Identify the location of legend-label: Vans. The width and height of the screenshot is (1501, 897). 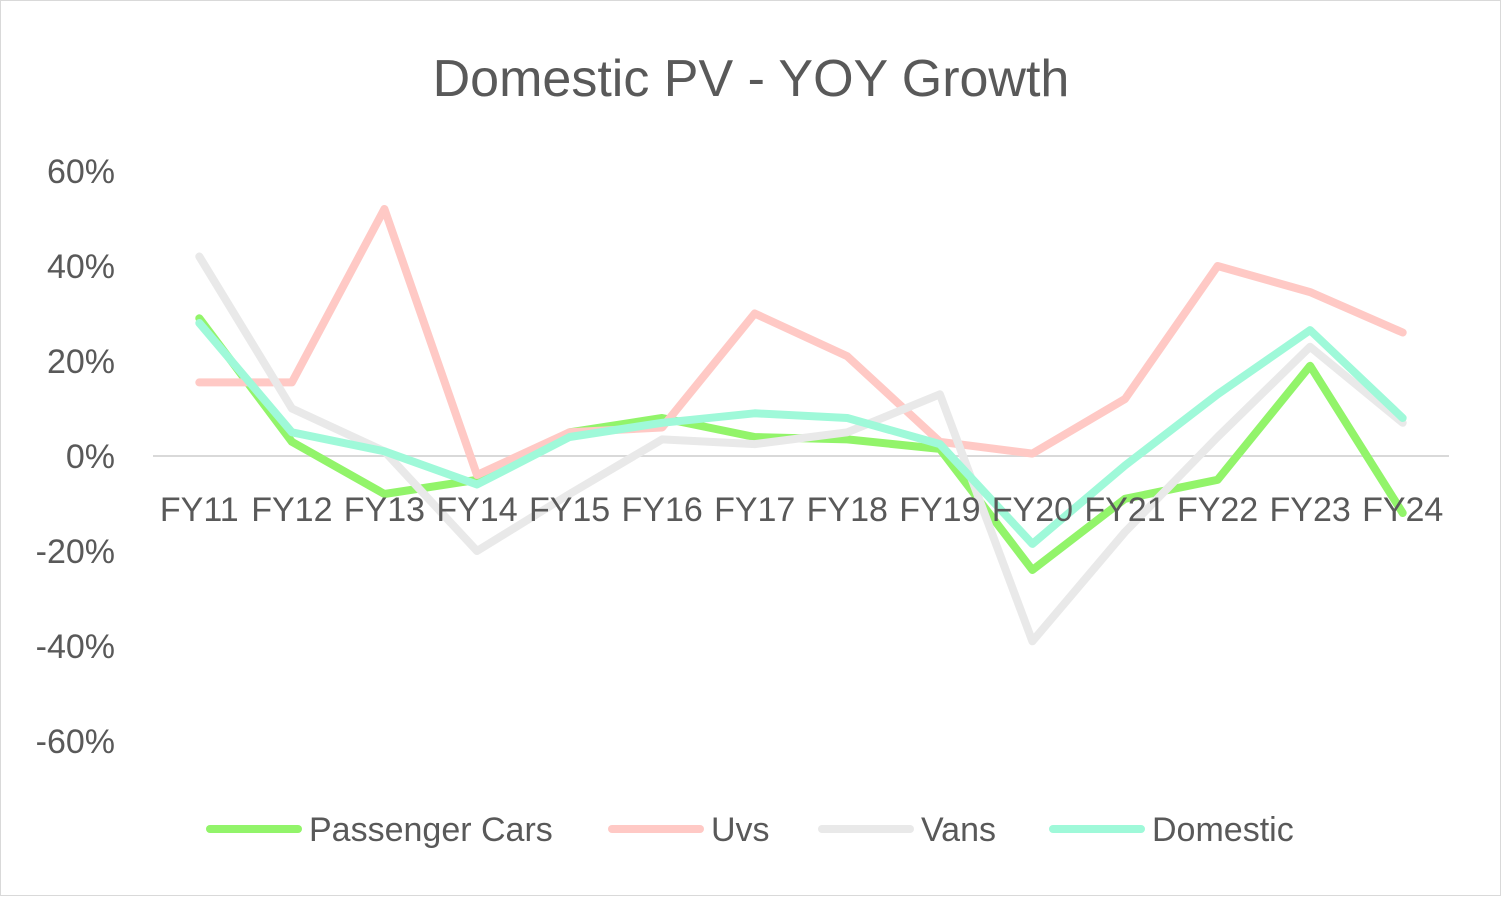
(958, 830).